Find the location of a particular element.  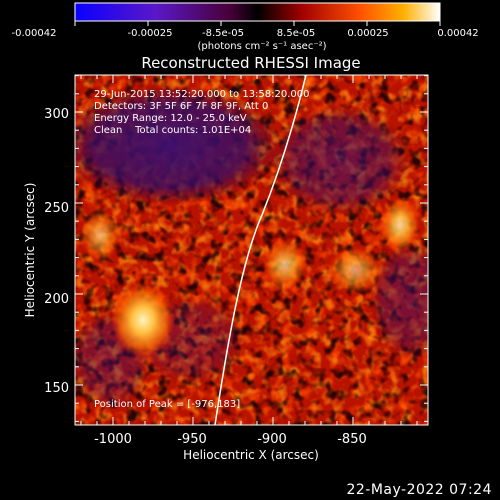

colorbar-tick-label: -0.00025 is located at coordinates (150, 33).